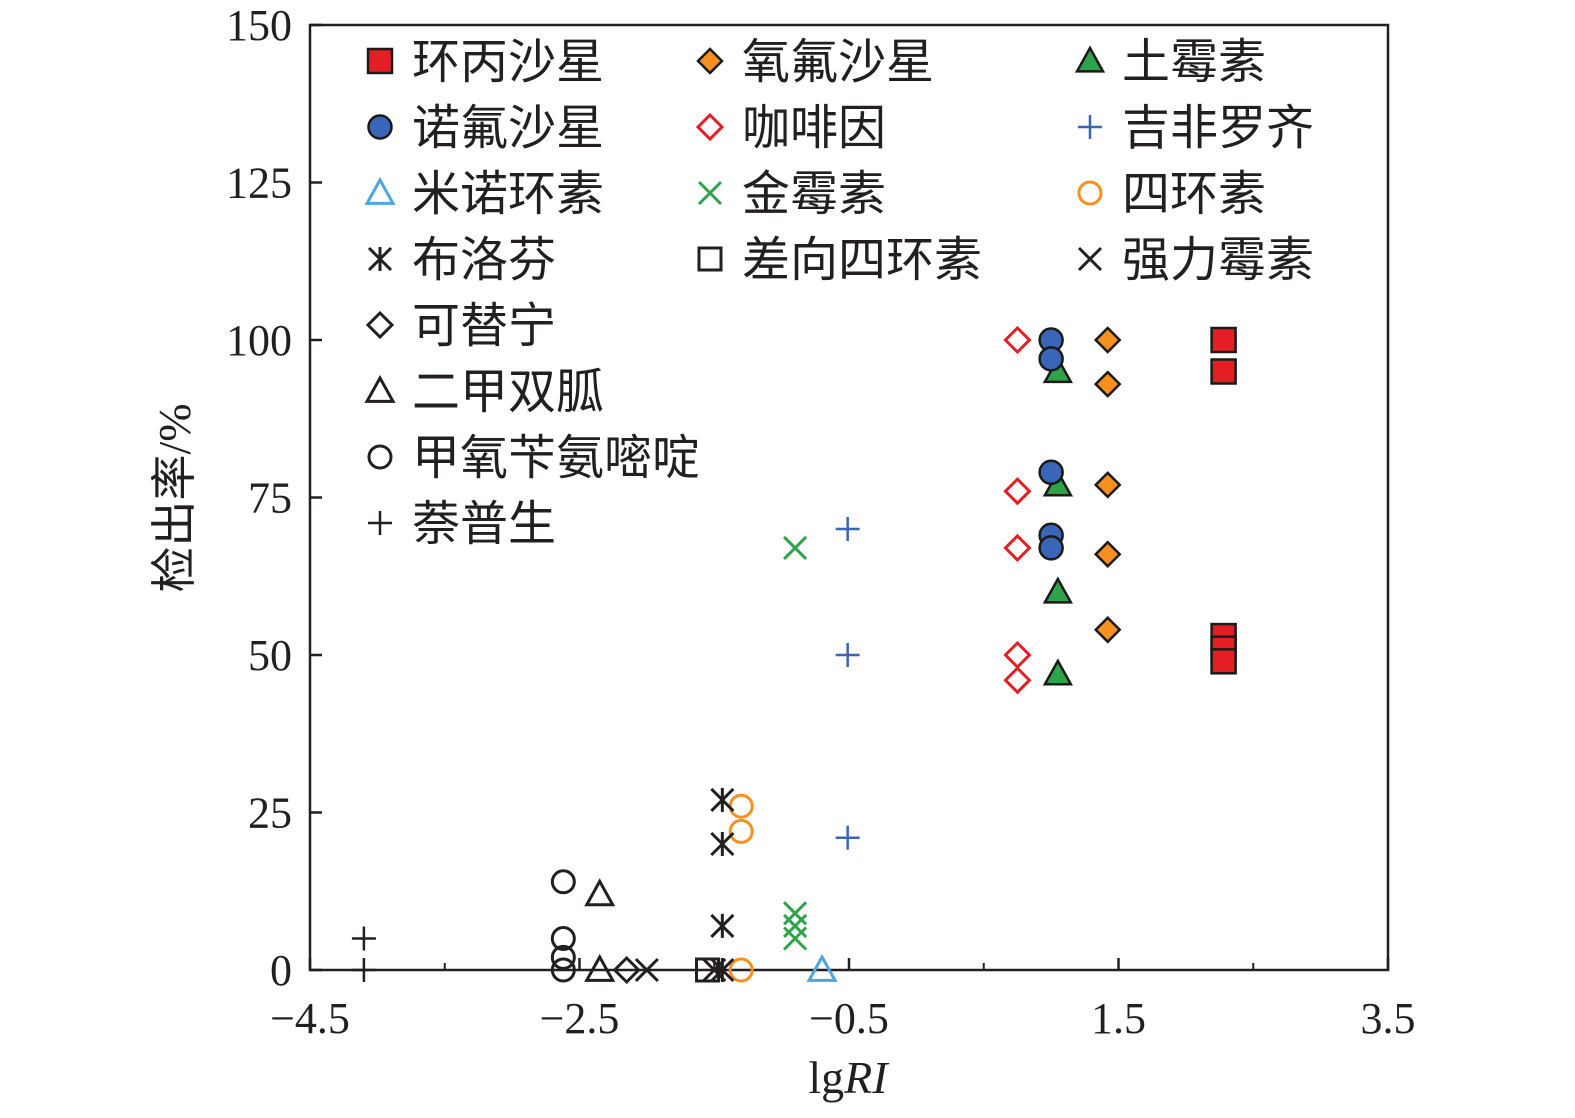 This screenshot has height=1118, width=1575. I want to click on legend-item: 氧氟沙星, so click(815, 62).